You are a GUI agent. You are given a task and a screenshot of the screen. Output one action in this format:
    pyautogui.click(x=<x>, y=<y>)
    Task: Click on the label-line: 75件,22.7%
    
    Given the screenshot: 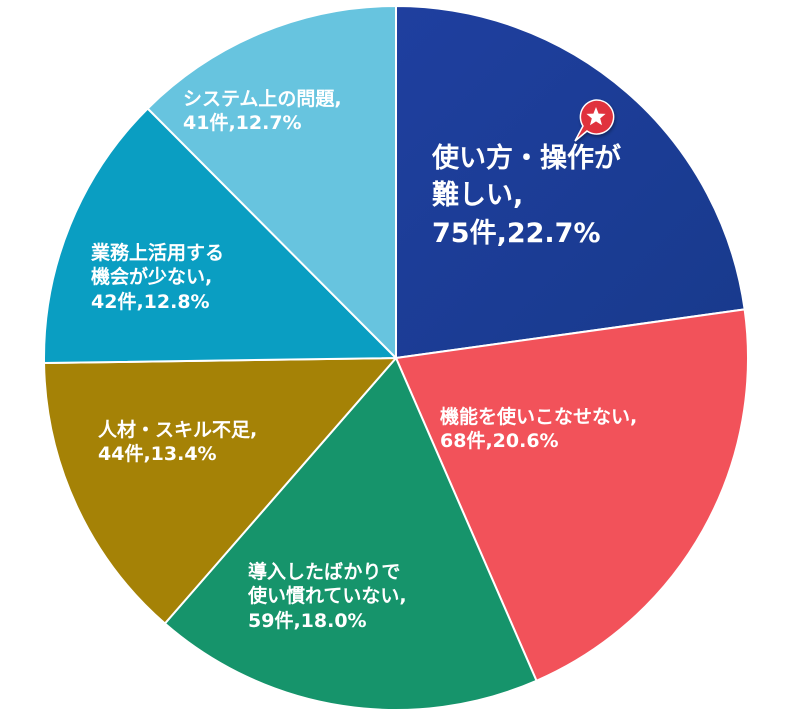 What is the action you would take?
    pyautogui.click(x=516, y=233)
    